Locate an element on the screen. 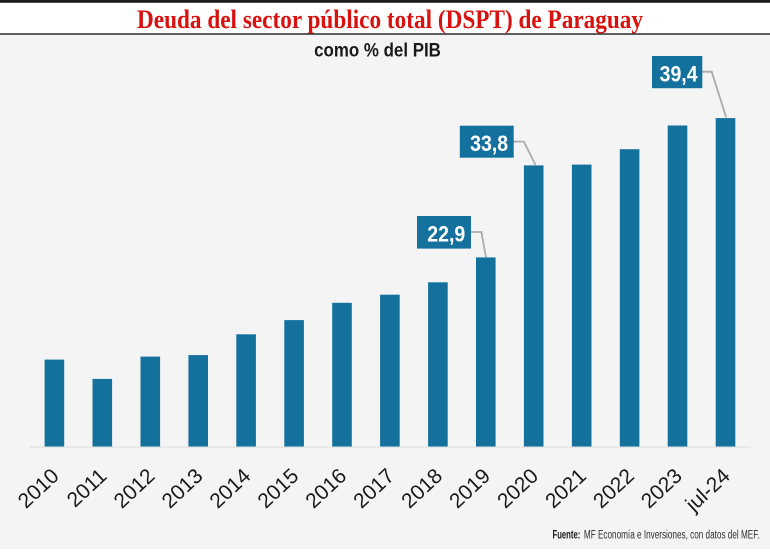 Image resolution: width=770 pixels, height=554 pixels. svg-text: Fuente: is located at coordinates (567, 536).